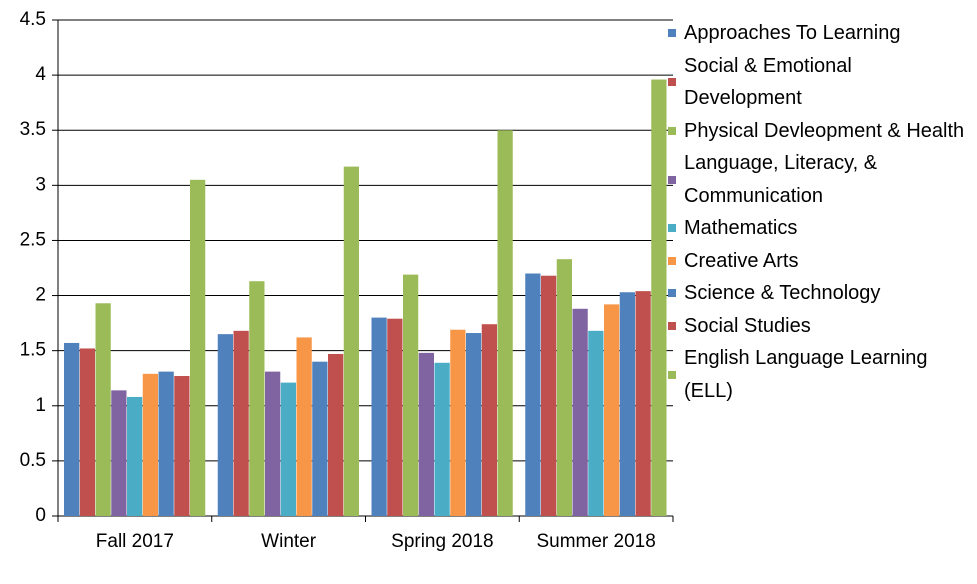 The image size is (977, 584). I want to click on y-tick-label: 3, so click(40, 184).